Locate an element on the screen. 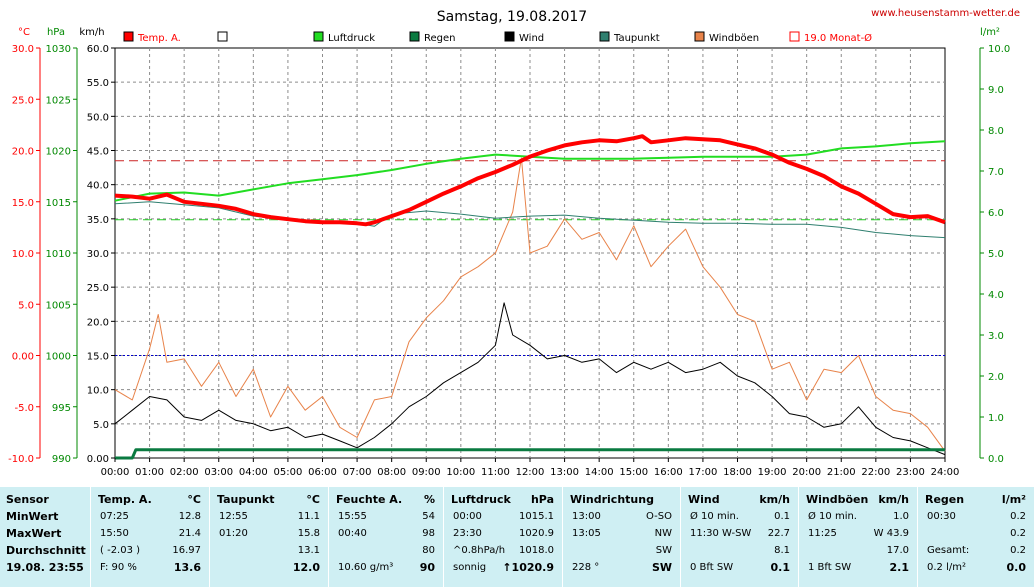 The height and width of the screenshot is (587, 1034). column-unit: km/h is located at coordinates (893, 499).